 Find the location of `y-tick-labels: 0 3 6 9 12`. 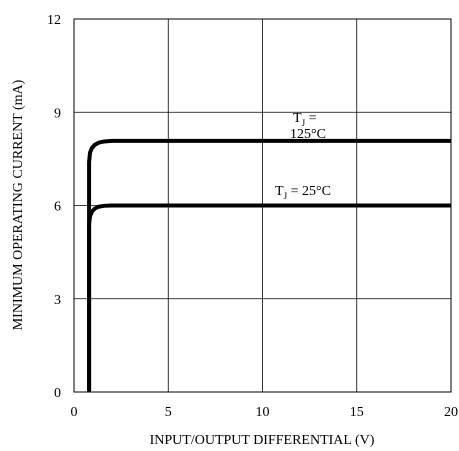

y-tick-labels: 0 3 6 9 12 is located at coordinates (54, 207).